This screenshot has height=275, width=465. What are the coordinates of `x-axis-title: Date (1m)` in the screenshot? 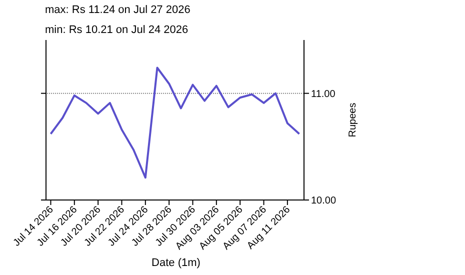 It's located at (176, 263).